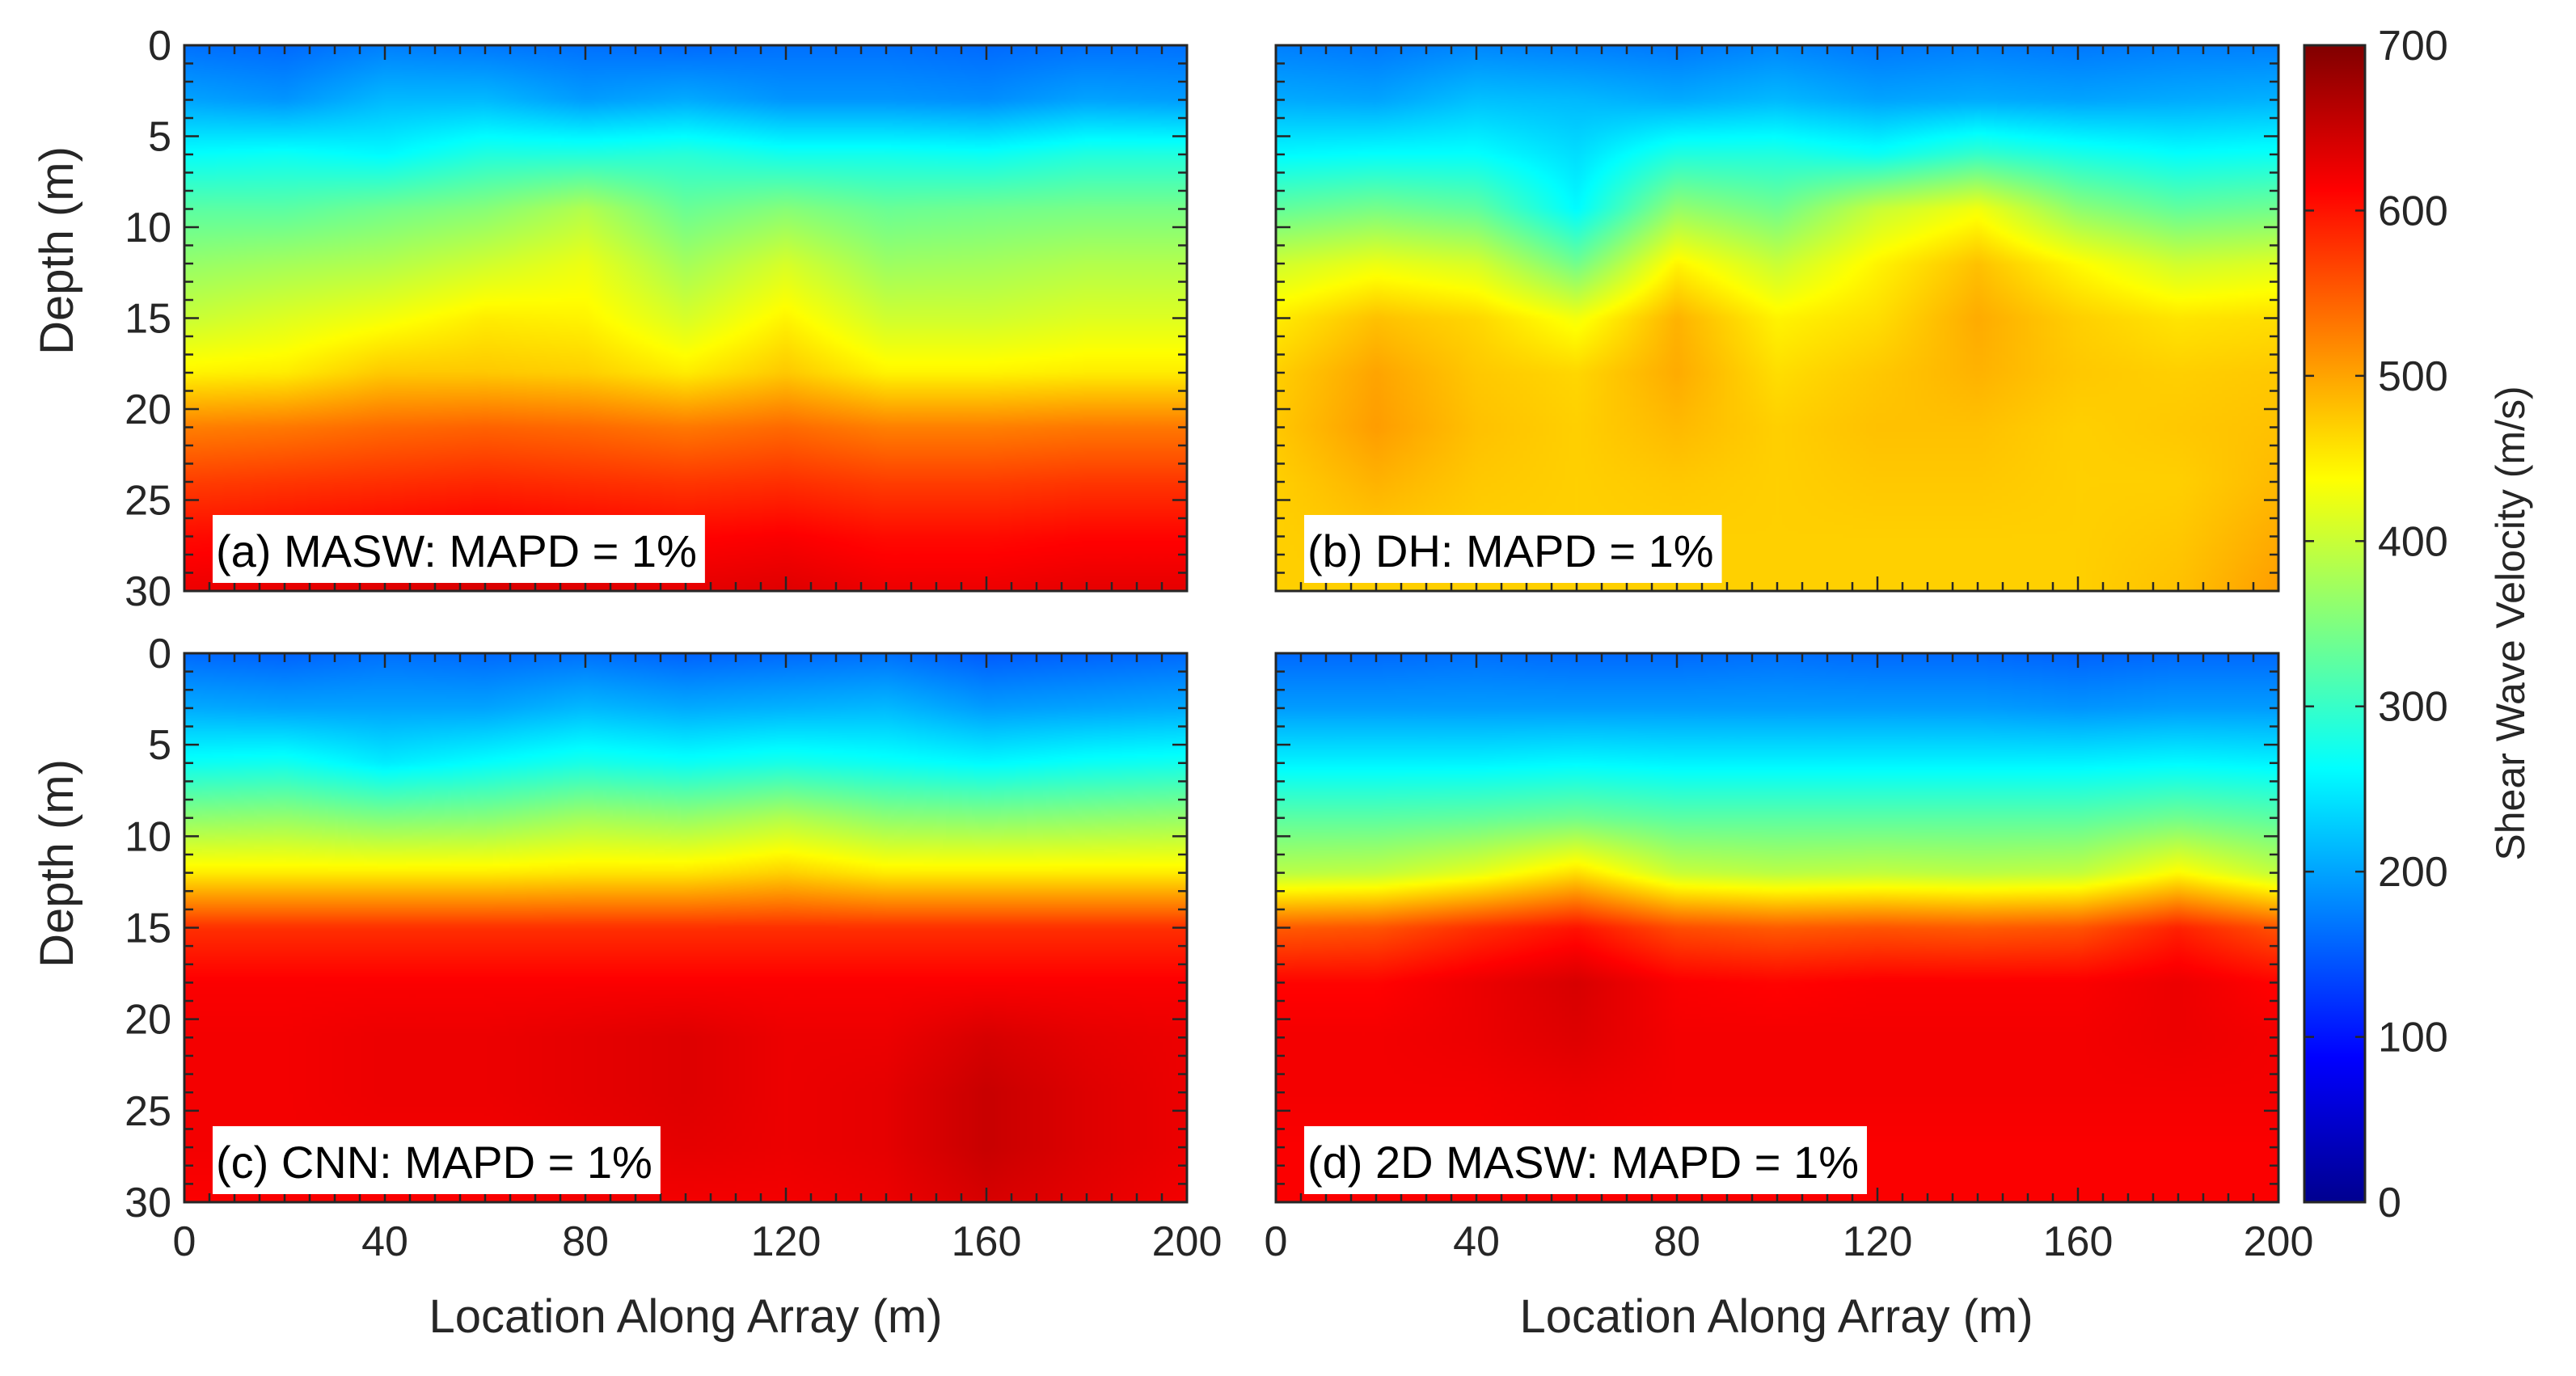 Image resolution: width=2576 pixels, height=1376 pixels. I want to click on colorbar-gradient, so click(2335, 624).